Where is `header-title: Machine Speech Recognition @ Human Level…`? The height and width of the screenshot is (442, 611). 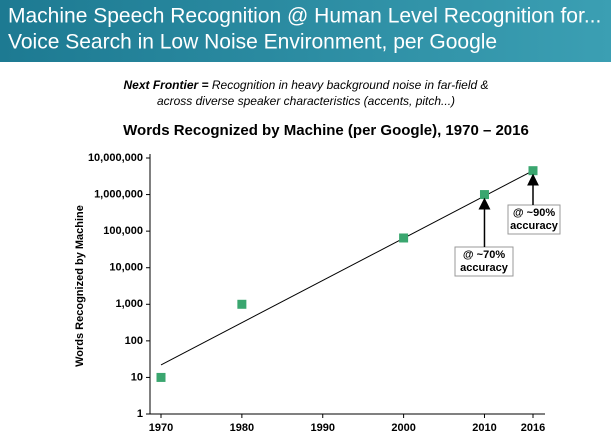 header-title: Machine Speech Recognition @ Human Level… is located at coordinates (304, 16).